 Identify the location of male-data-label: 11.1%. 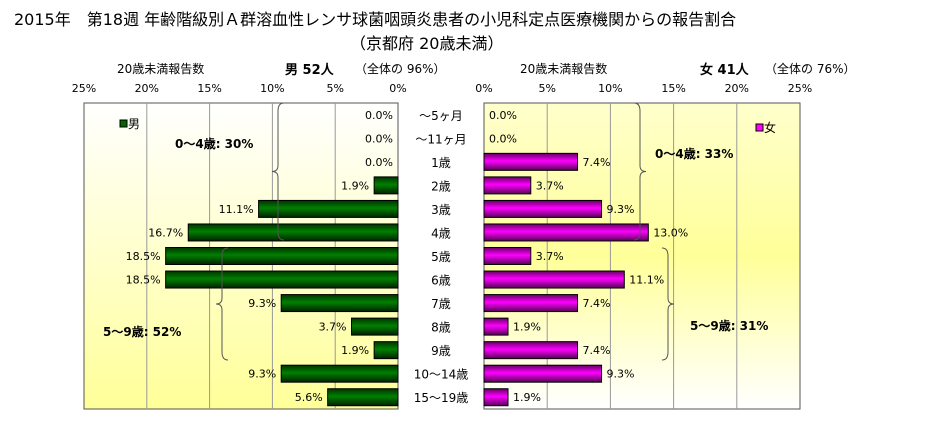
(236, 209).